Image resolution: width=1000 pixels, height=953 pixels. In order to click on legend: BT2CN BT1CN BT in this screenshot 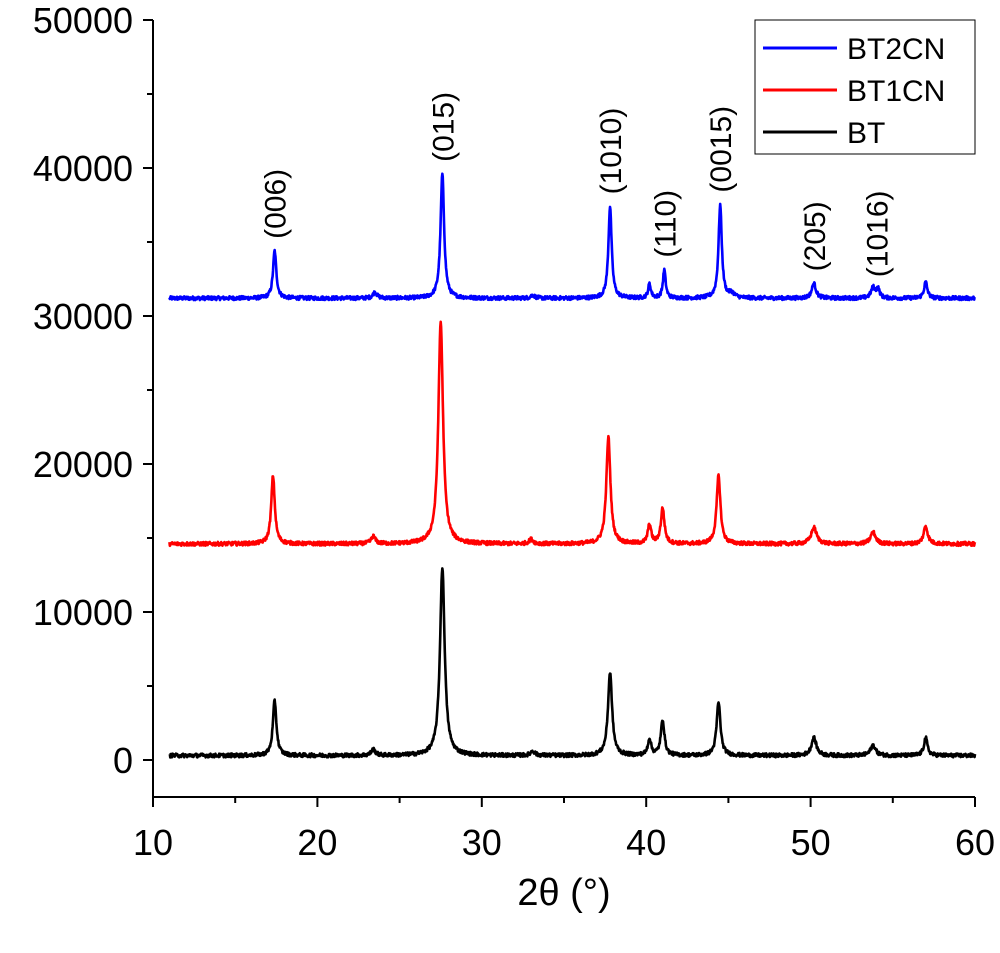, I will do `click(865, 87)`.